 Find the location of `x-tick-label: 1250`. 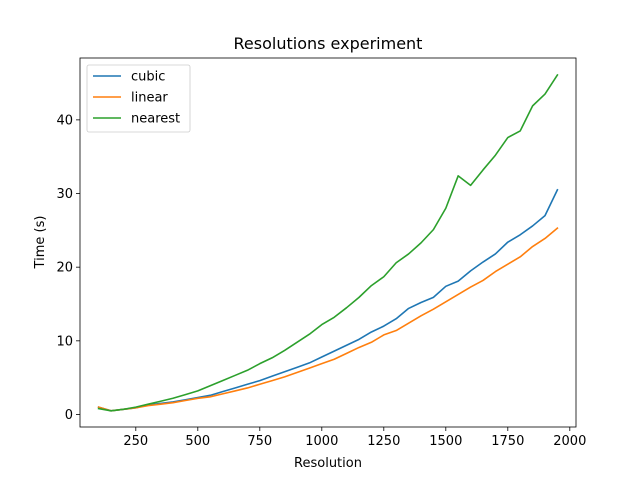

x-tick-label: 1250 is located at coordinates (383, 441).